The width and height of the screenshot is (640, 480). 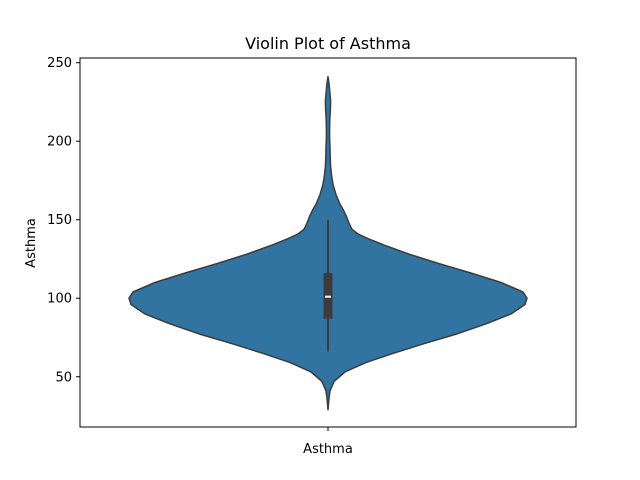 What do you see at coordinates (59, 63) in the screenshot?
I see `y-tick-label: 250` at bounding box center [59, 63].